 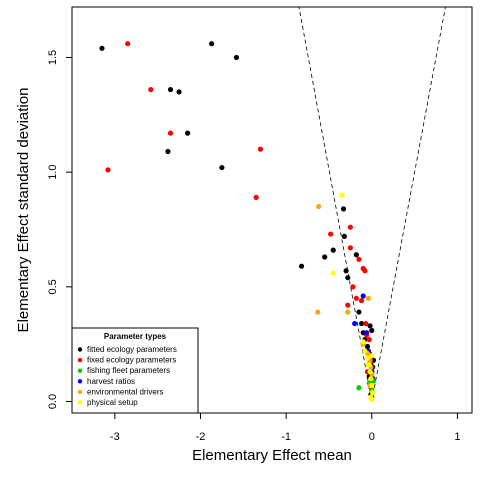 What do you see at coordinates (23, 210) in the screenshot?
I see `y-axis-title: Elementary Effect standard deviation` at bounding box center [23, 210].